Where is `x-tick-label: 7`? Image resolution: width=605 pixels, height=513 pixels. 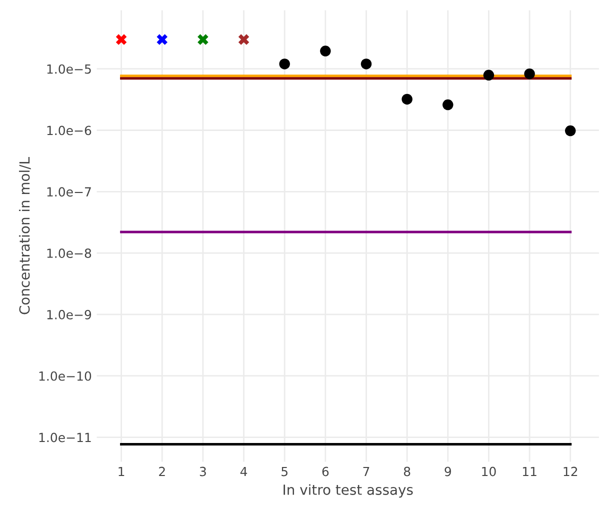
x-tick-label: 7 is located at coordinates (366, 471).